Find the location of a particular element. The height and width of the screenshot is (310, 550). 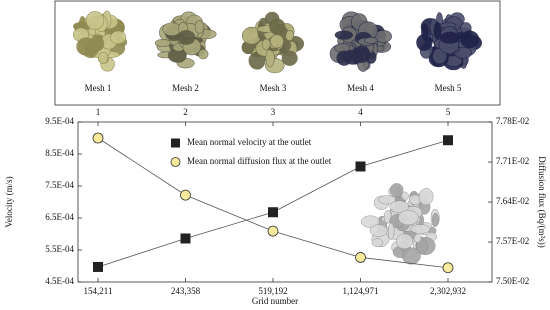

y2-tick-label: 7.78E-02 is located at coordinates (512, 121).